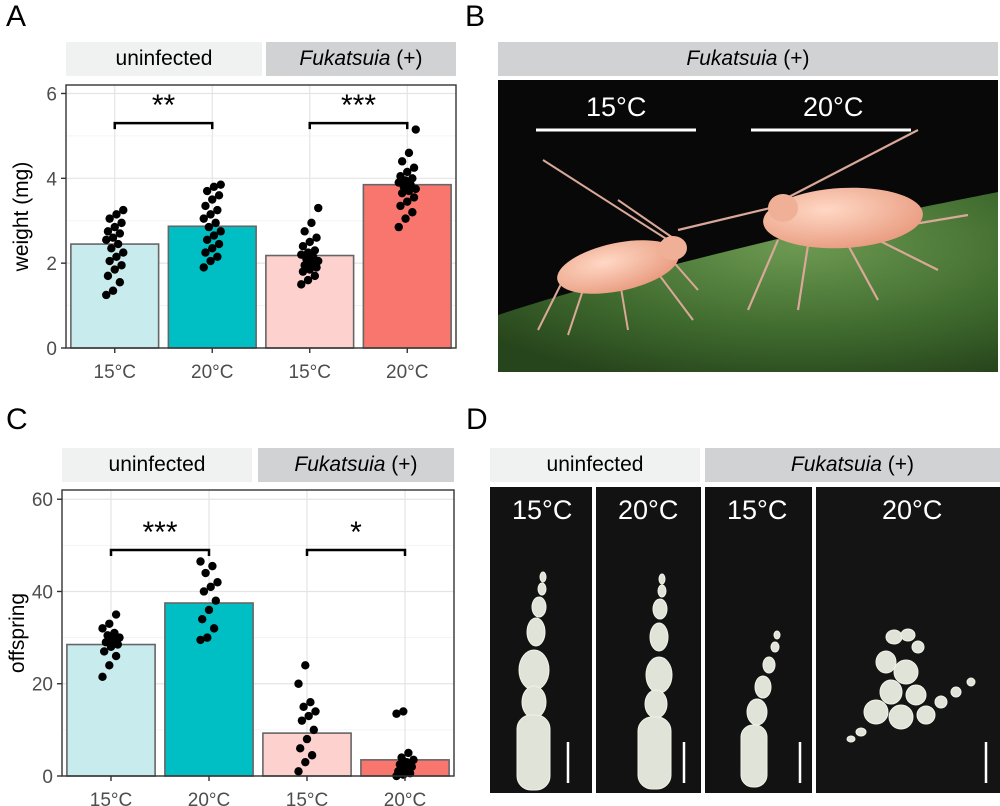 The width and height of the screenshot is (1000, 806). What do you see at coordinates (42, 500) in the screenshot?
I see `offspring-ytick-label: 60` at bounding box center [42, 500].